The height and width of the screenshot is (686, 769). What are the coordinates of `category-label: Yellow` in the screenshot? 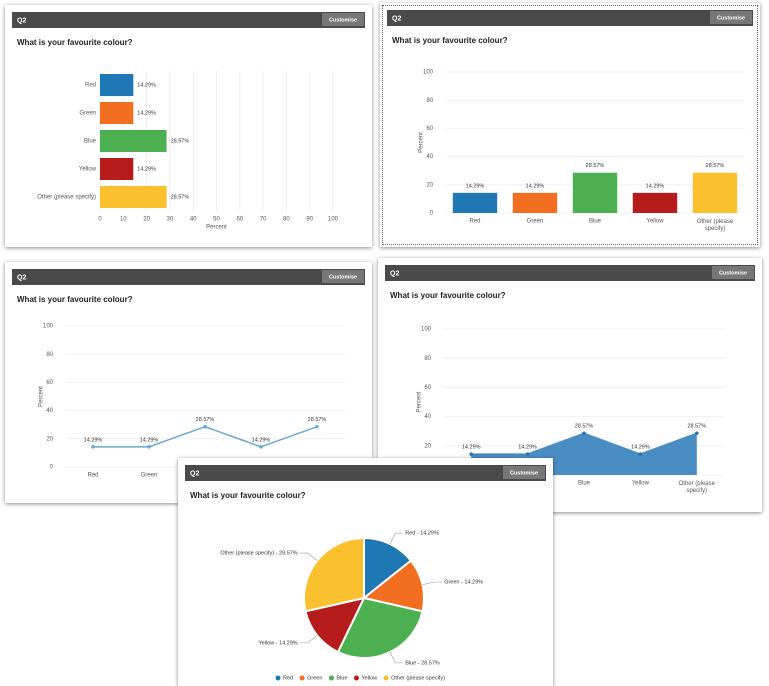 It's located at (88, 170).